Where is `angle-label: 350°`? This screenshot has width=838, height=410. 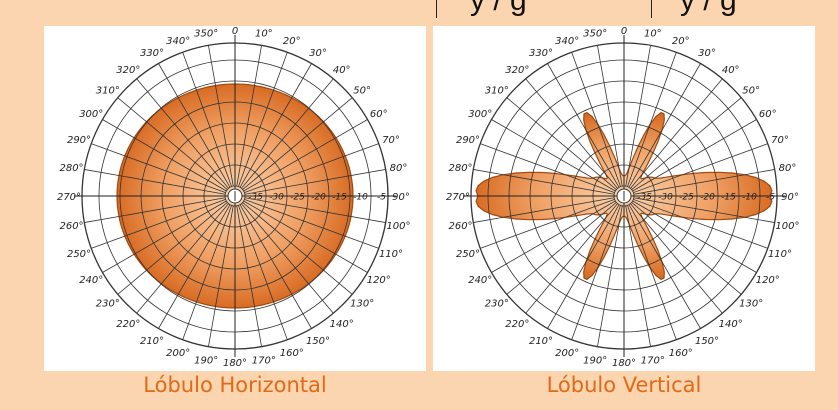 angle-label: 350° is located at coordinates (206, 34).